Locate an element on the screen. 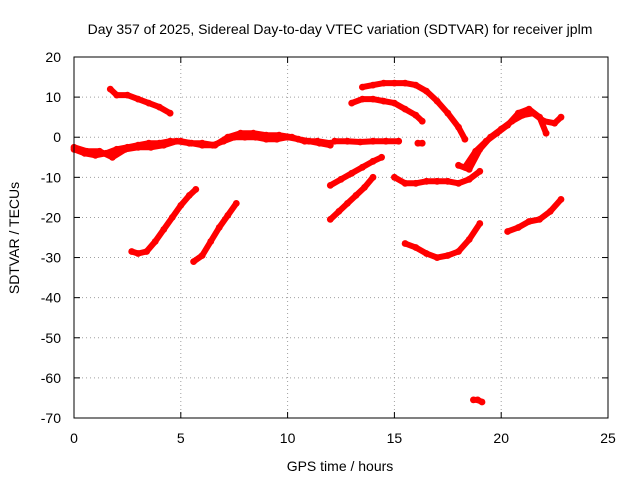  y-tick-label: -40 is located at coordinates (51, 298).